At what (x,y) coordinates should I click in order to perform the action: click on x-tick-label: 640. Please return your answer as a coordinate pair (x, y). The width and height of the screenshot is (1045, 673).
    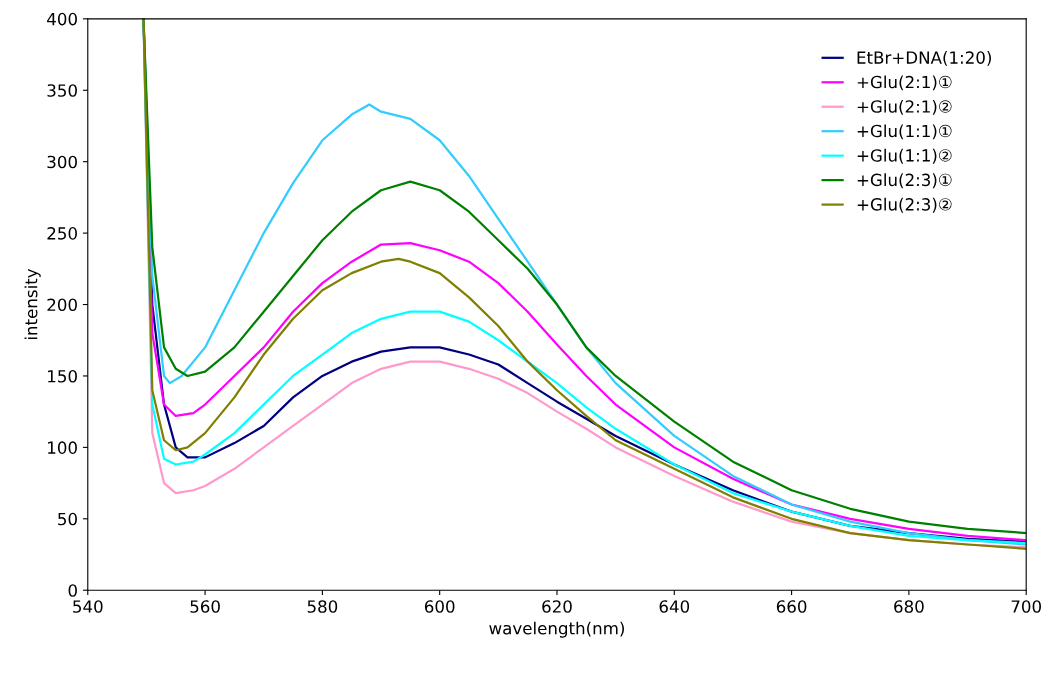
    Looking at the image, I should click on (674, 606).